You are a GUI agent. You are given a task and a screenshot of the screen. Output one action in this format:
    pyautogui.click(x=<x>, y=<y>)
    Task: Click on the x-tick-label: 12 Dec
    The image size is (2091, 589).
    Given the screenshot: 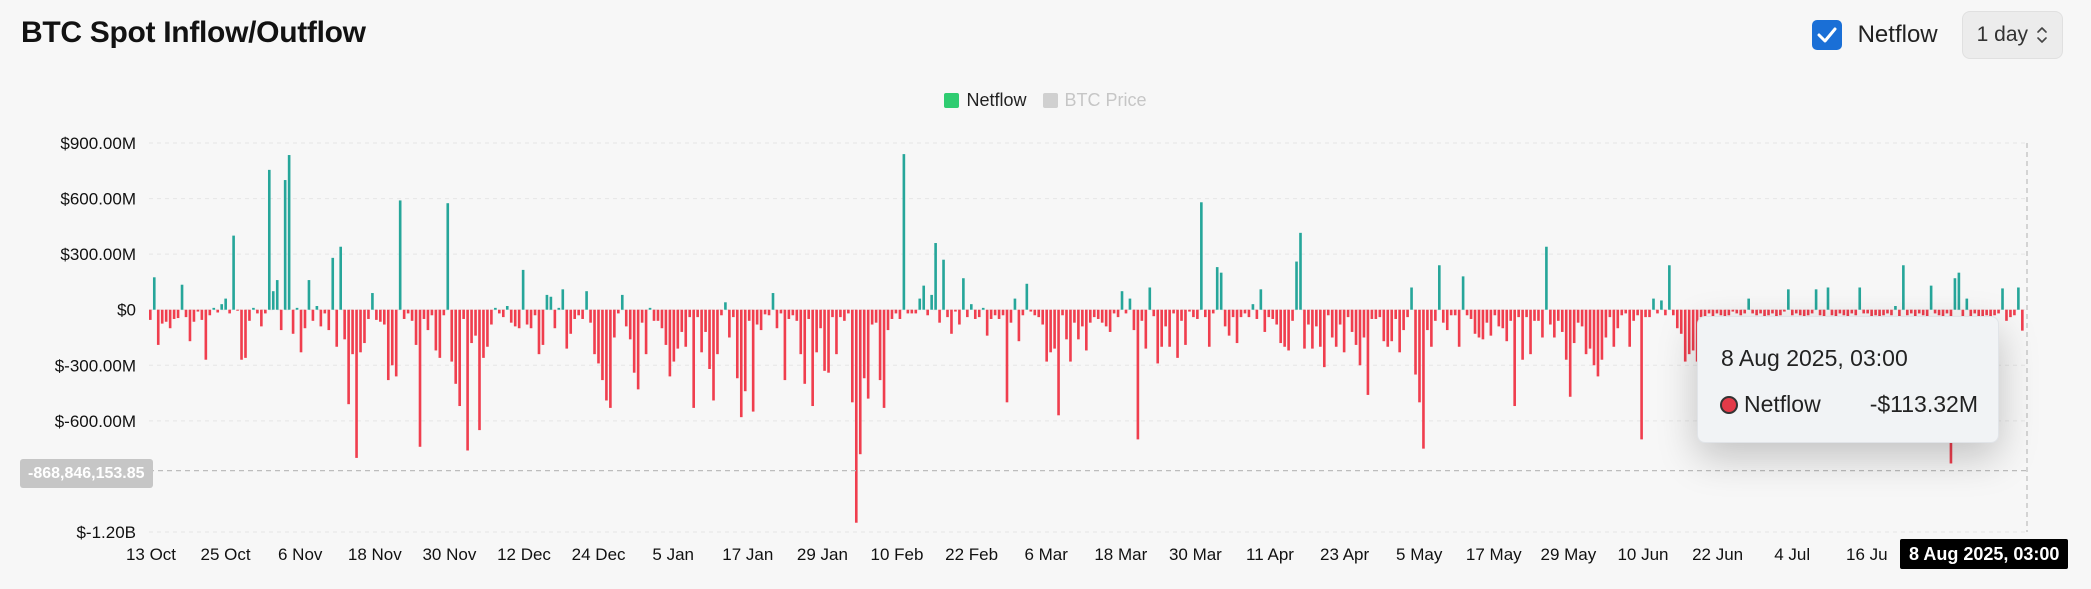 What is the action you would take?
    pyautogui.click(x=524, y=554)
    